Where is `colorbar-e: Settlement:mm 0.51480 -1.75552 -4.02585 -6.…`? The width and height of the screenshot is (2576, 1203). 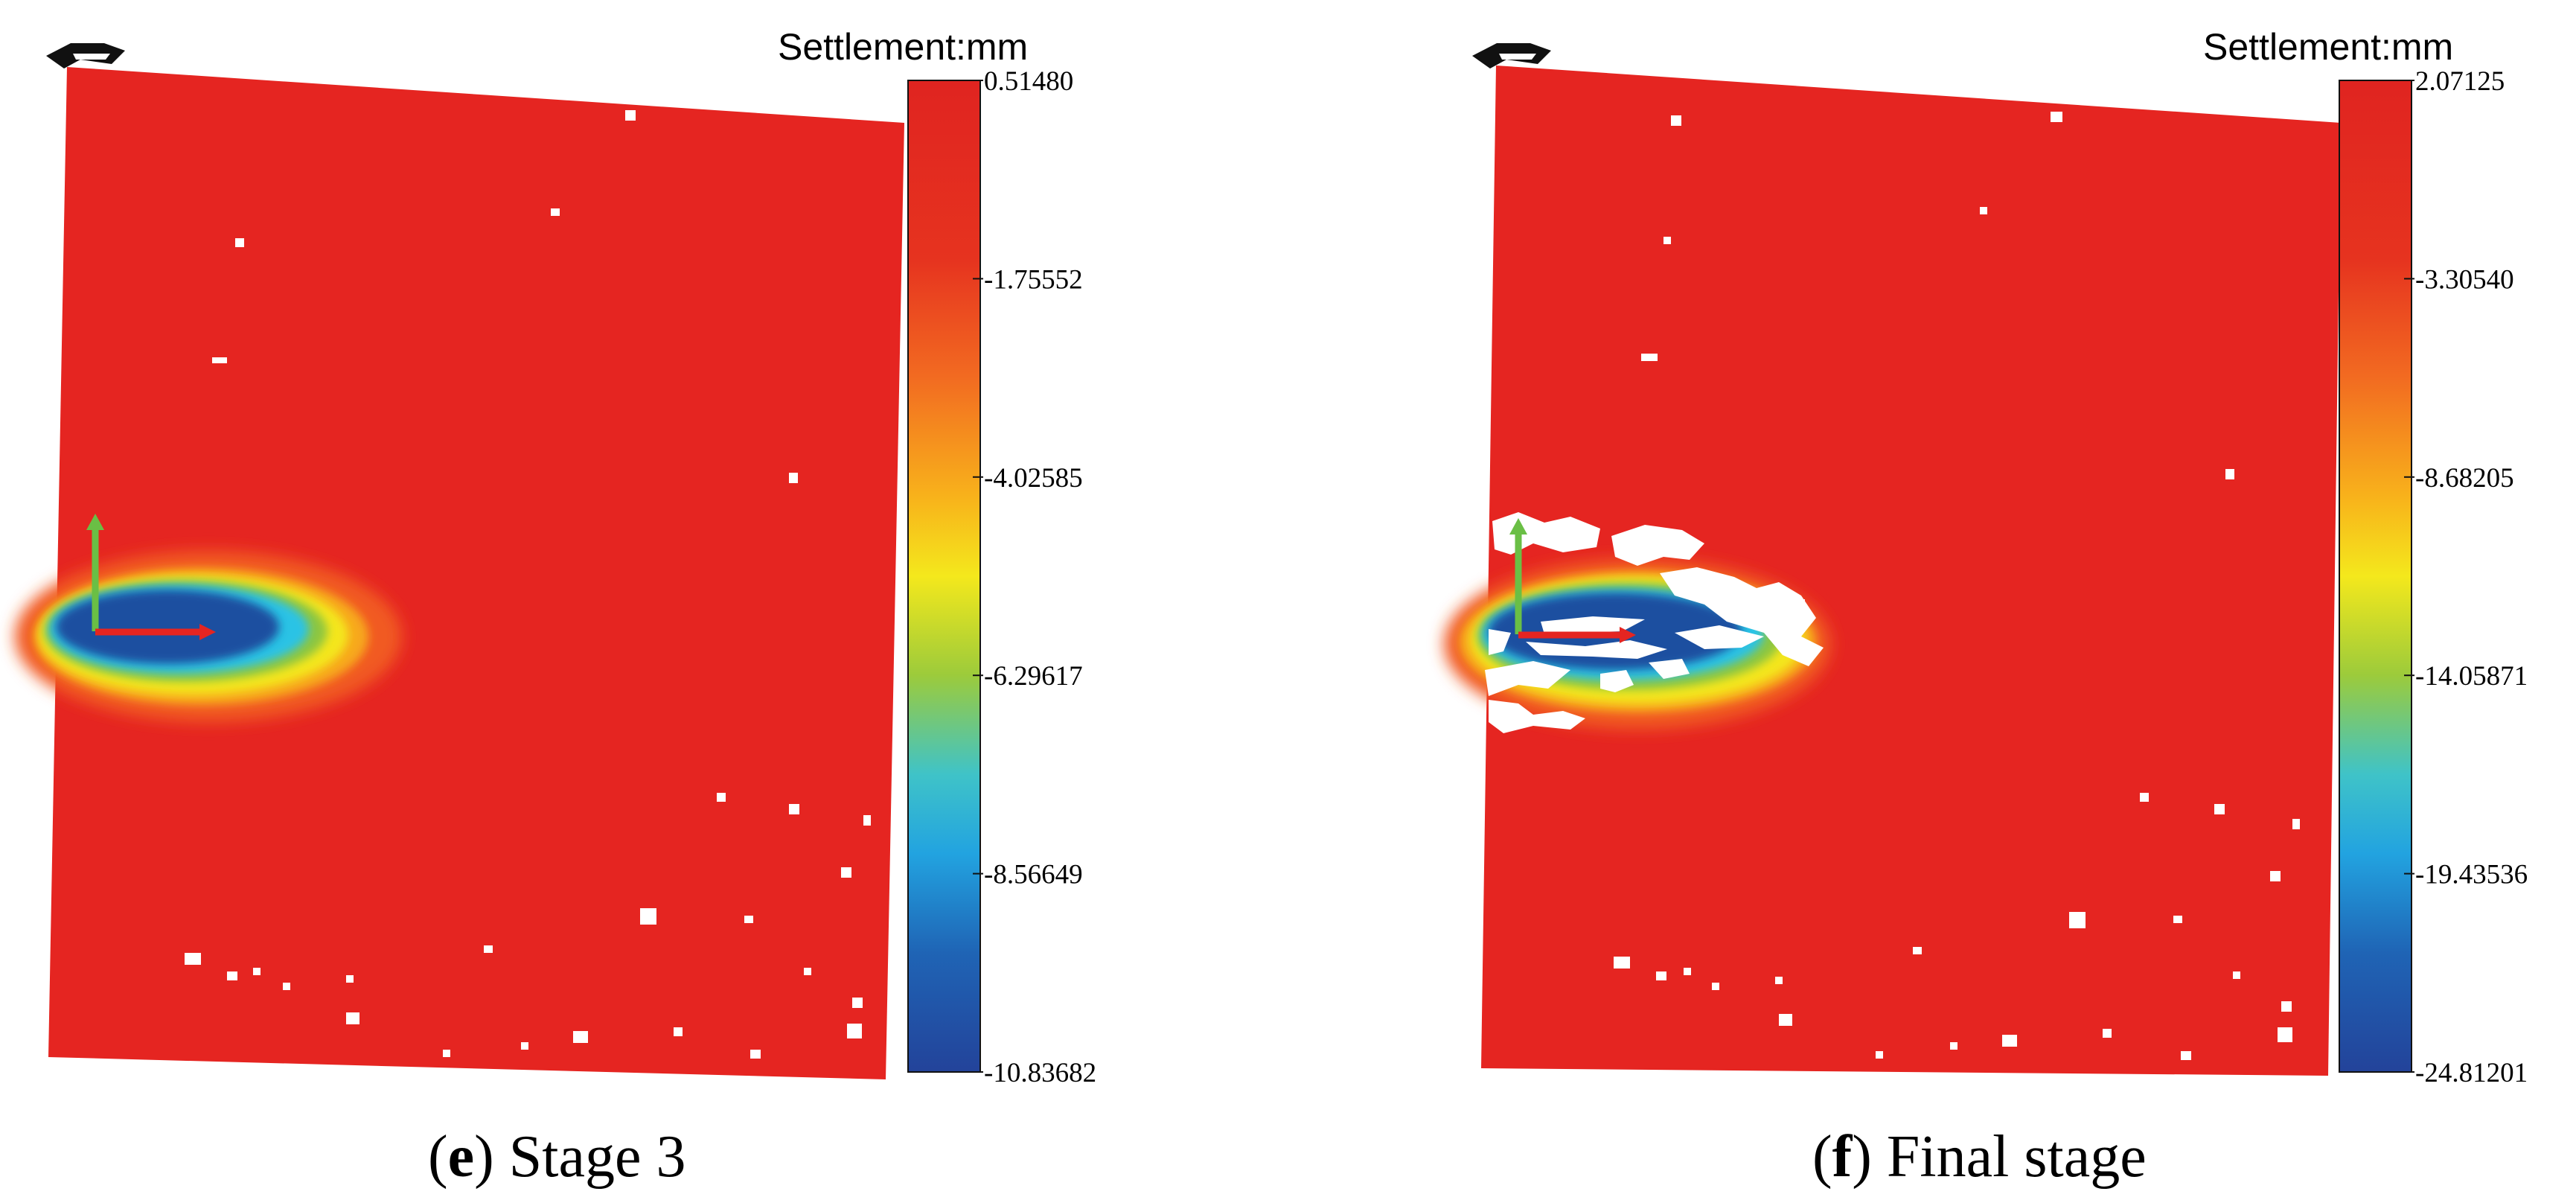
colorbar-e: Settlement:mm 0.51480 -1.75552 -4.02585 -6.… is located at coordinates (937, 557).